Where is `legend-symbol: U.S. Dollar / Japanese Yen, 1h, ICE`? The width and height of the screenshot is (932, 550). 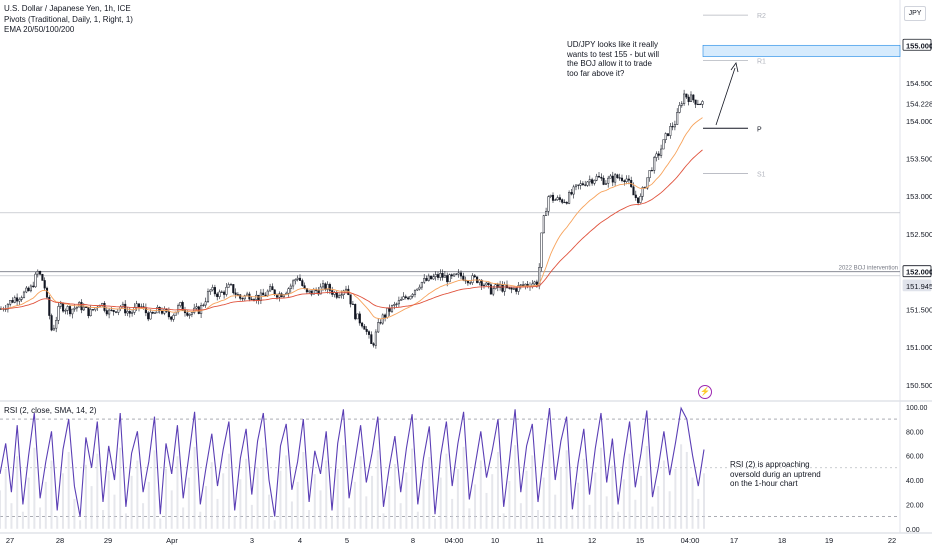 legend-symbol: U.S. Dollar / Japanese Yen, 1h, ICE is located at coordinates (67, 8).